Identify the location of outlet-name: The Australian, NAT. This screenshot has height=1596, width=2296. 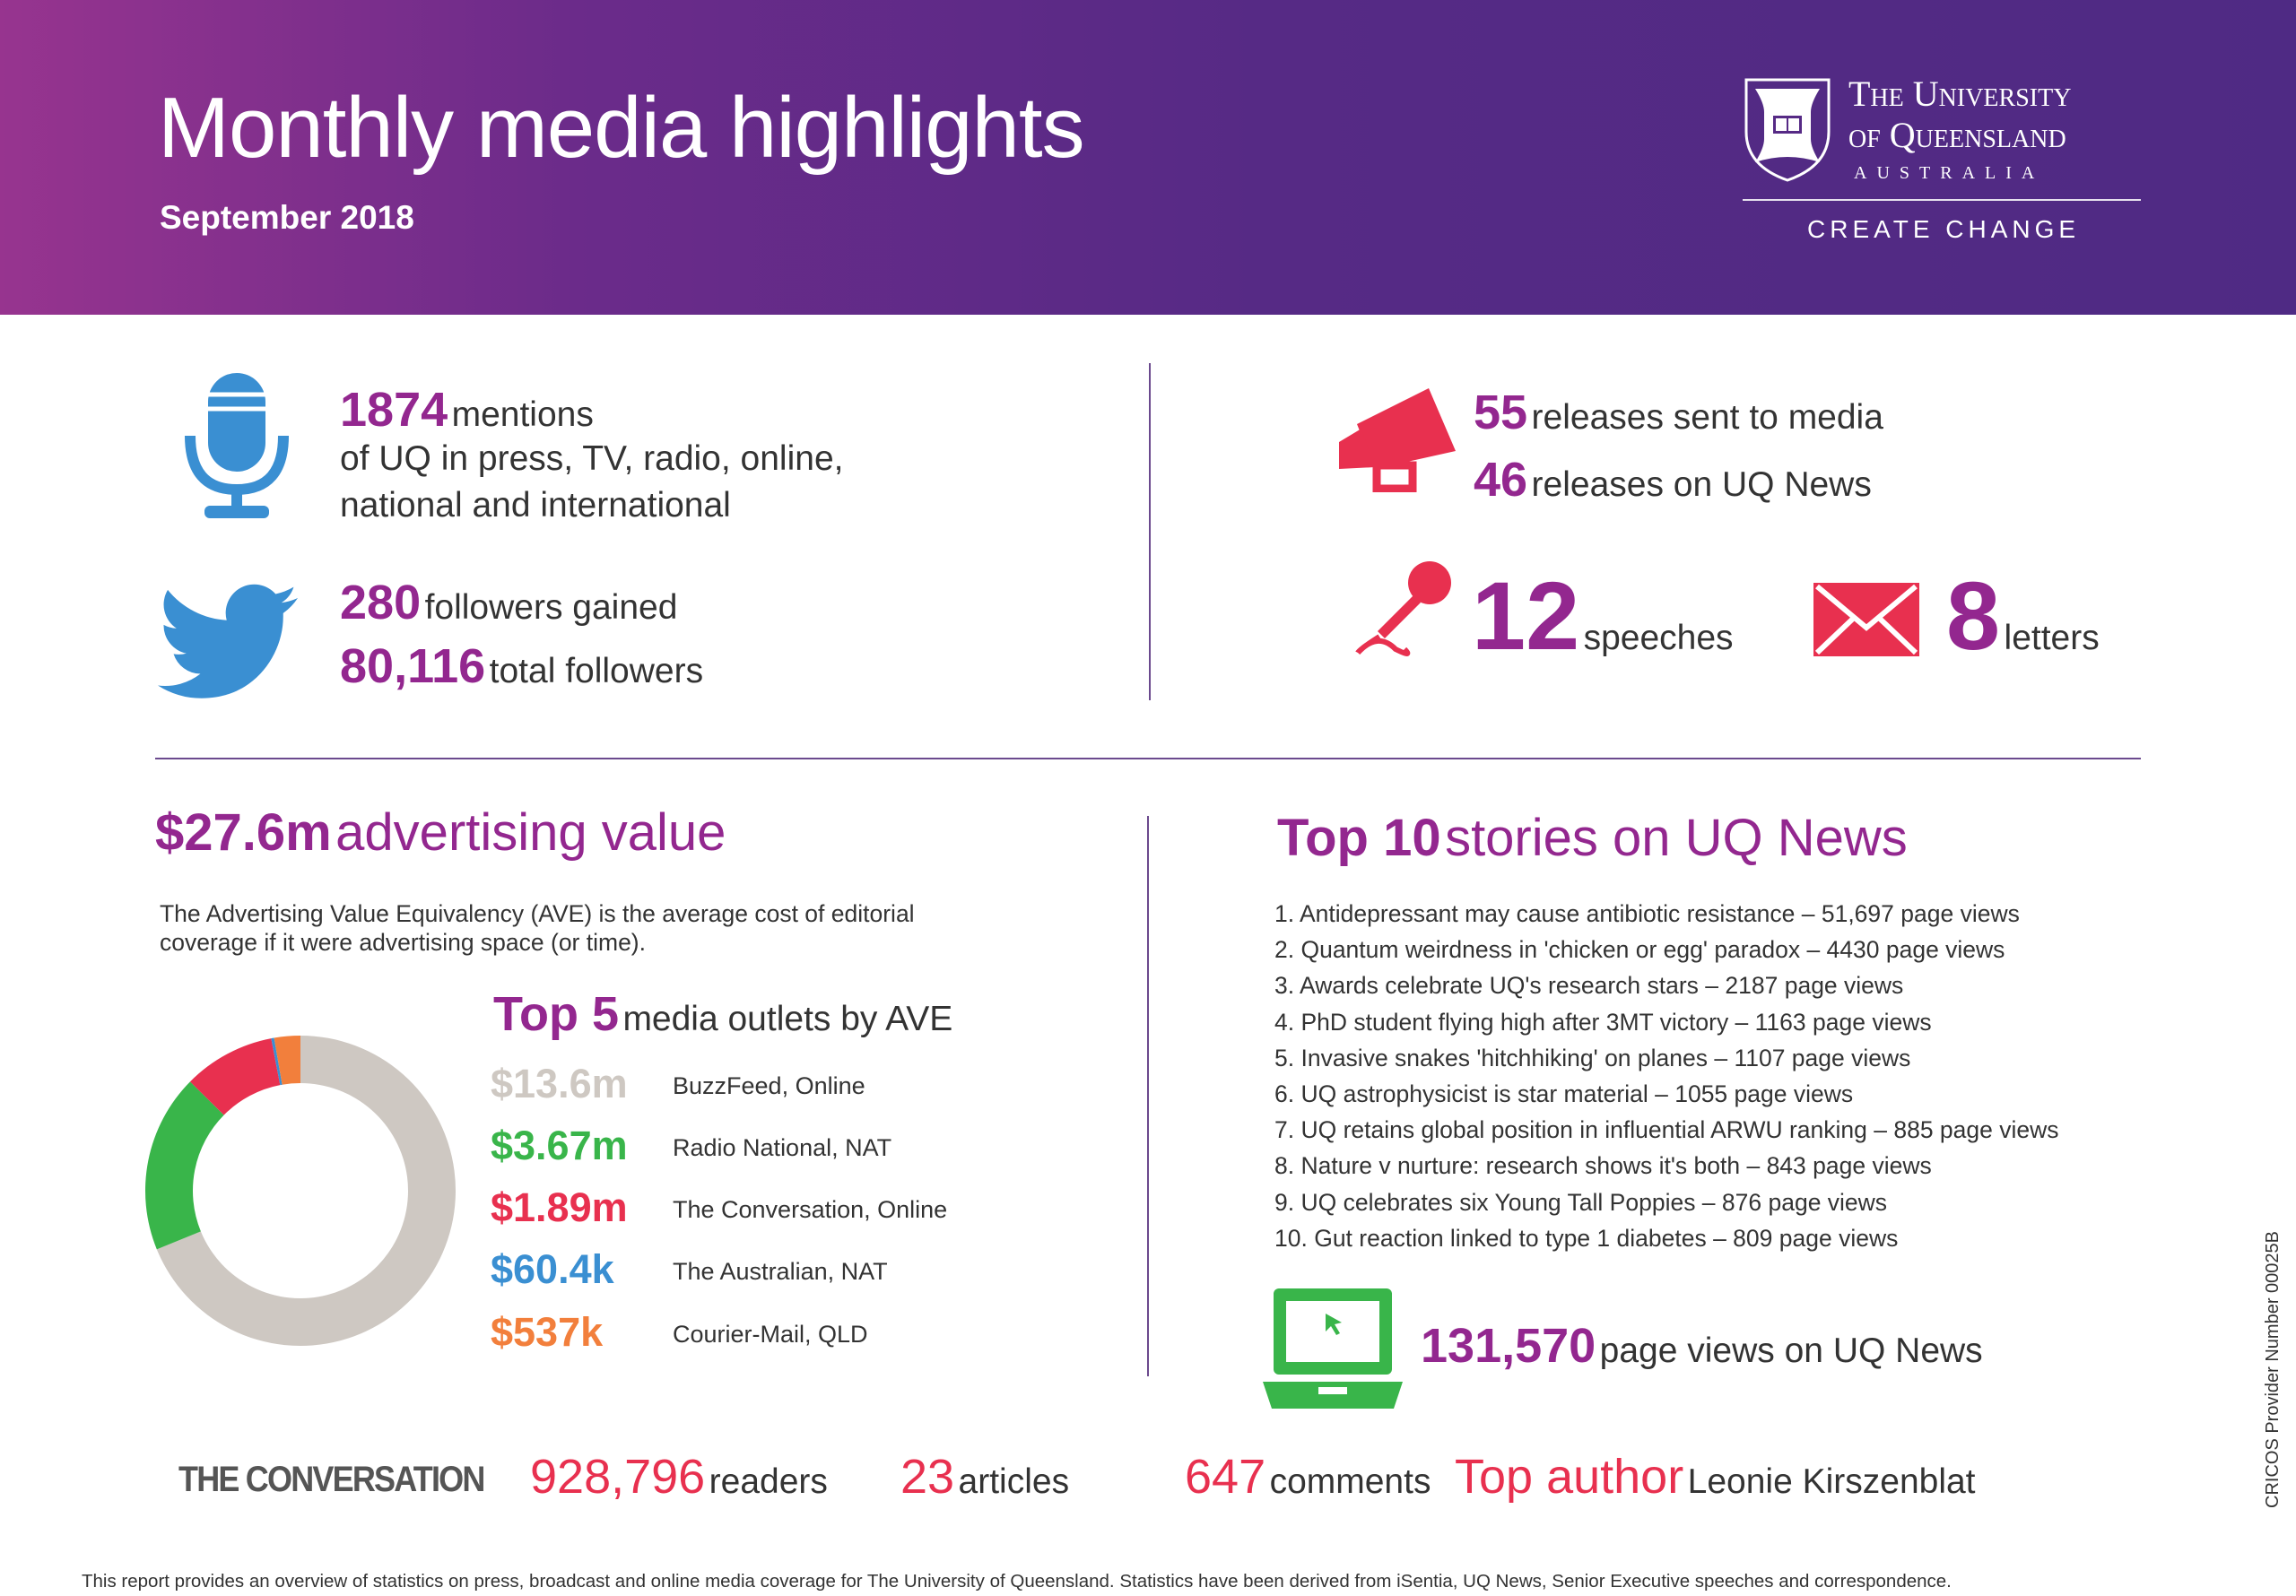
(780, 1271).